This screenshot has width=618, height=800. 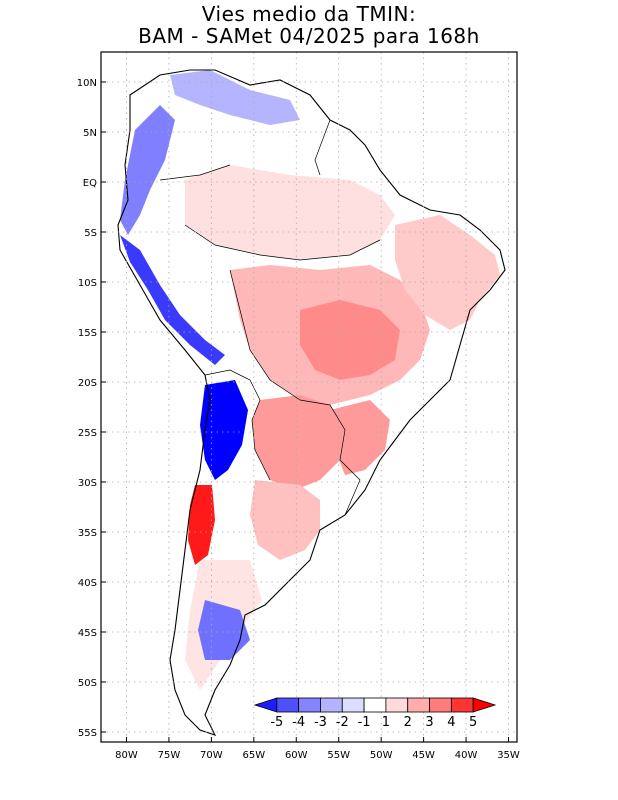 I want to click on lat-tick-label: 20S, so click(x=87, y=383).